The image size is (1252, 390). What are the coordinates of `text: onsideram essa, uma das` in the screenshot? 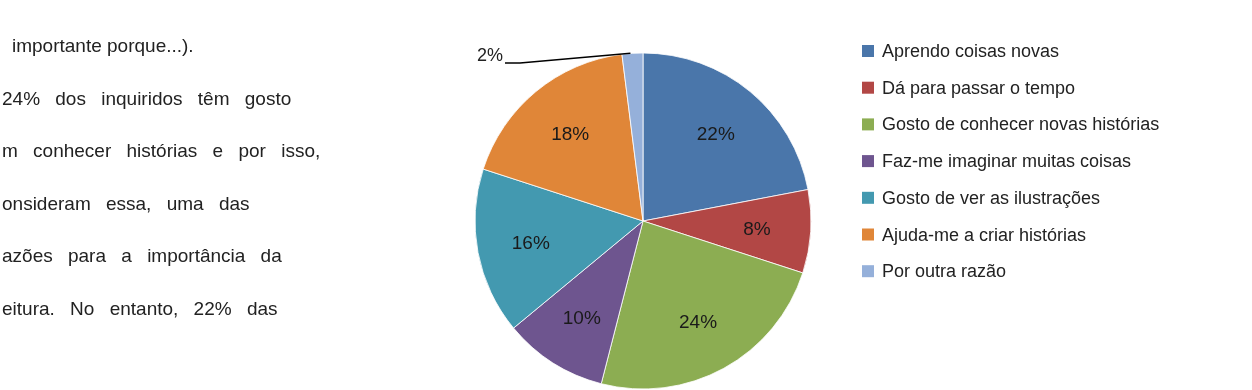 It's located at (126, 203).